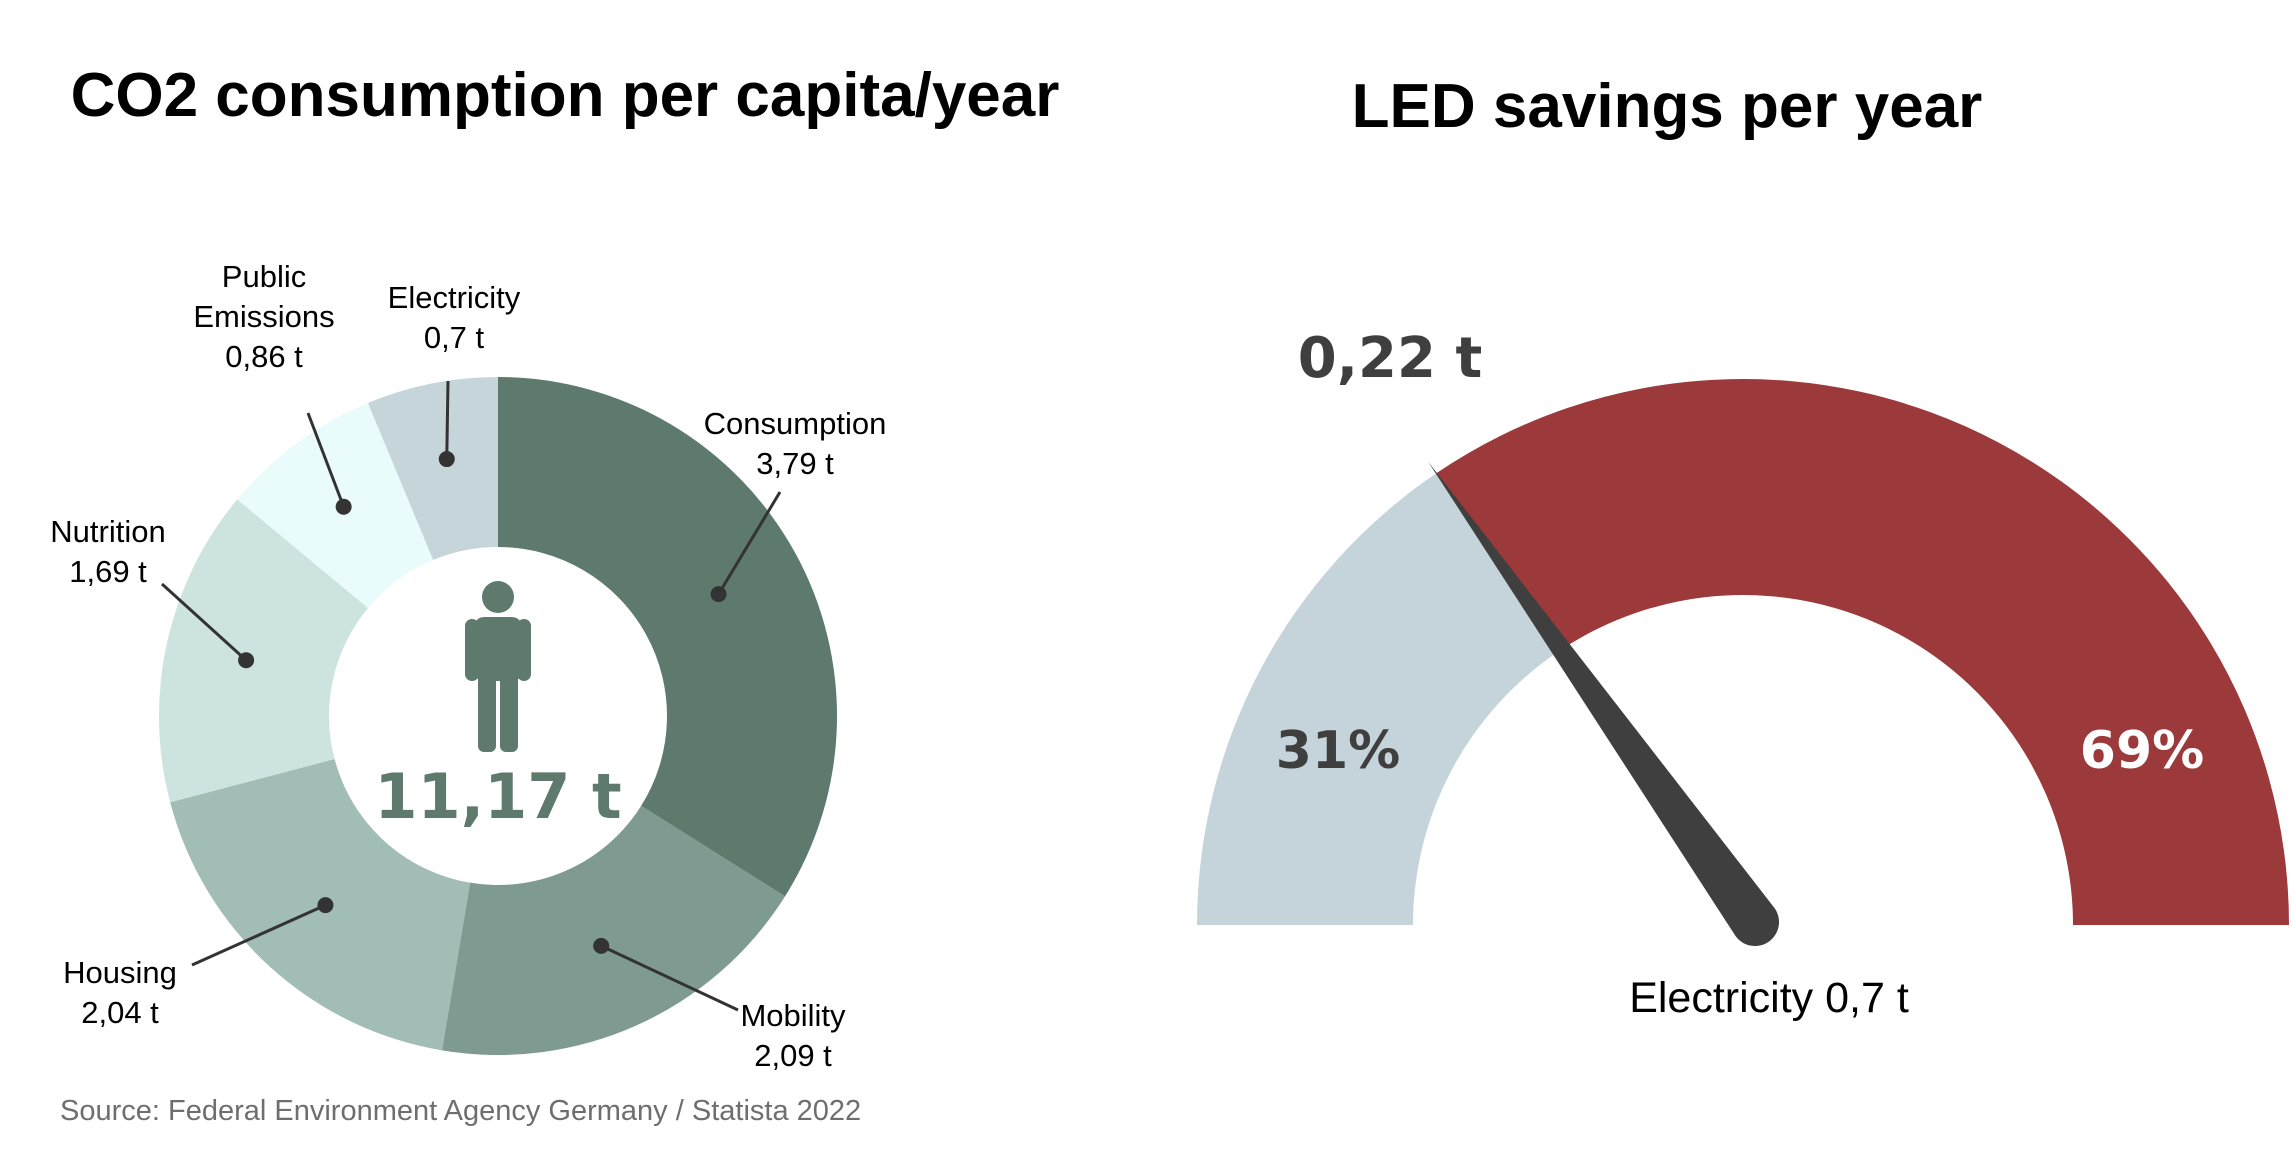  What do you see at coordinates (749, 543) in the screenshot?
I see `leader-line-consumption` at bounding box center [749, 543].